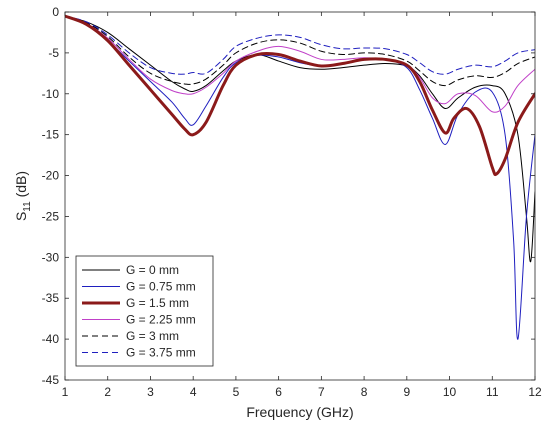 This screenshot has height=429, width=550. Describe the element at coordinates (51, 339) in the screenshot. I see `y-tick-label: -40` at that location.